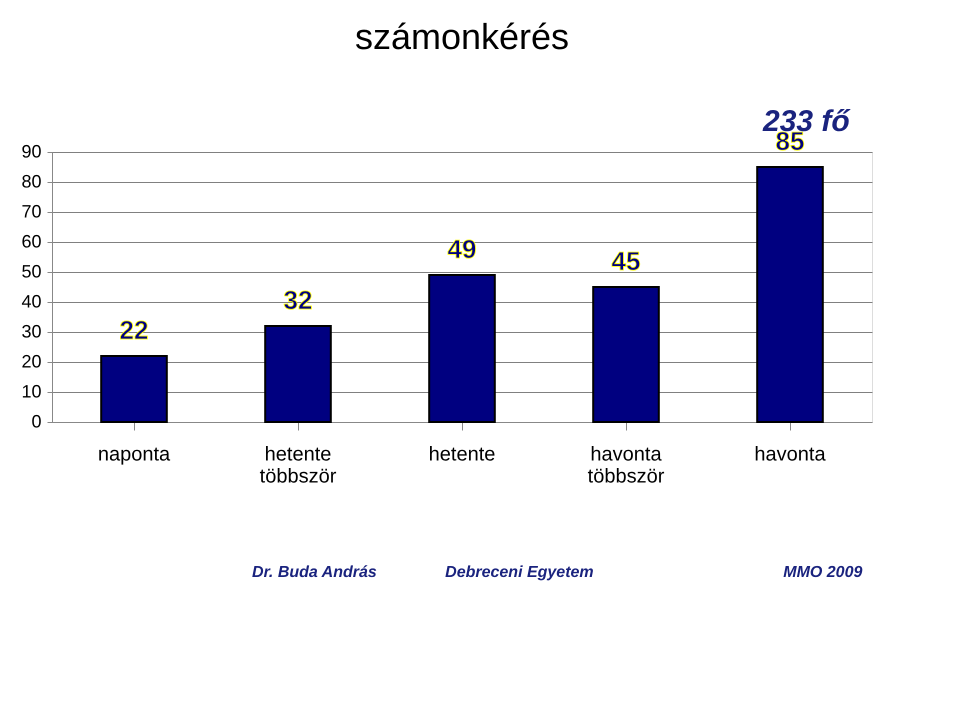  Describe the element at coordinates (822, 572) in the screenshot. I see `text: MMO 2009` at that location.